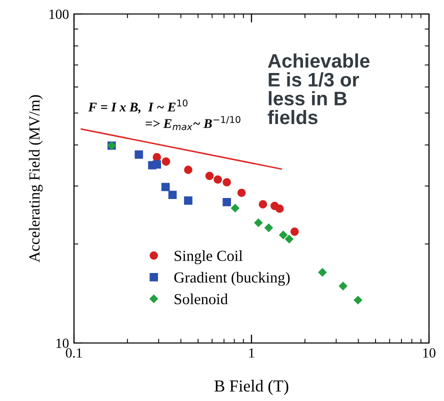 This screenshot has height=401, width=444. I want to click on x-tick-label: 1, so click(251, 353).